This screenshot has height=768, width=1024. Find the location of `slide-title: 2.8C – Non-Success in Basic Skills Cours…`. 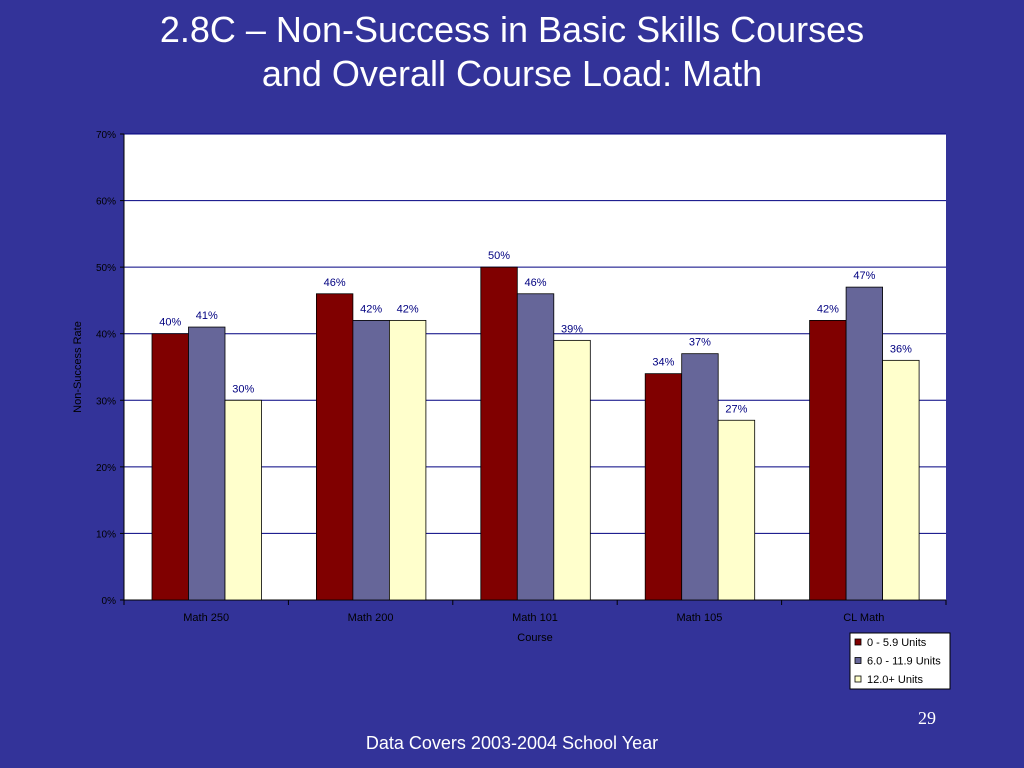

slide-title: 2.8C – Non-Success in Basic Skills Cours… is located at coordinates (512, 52).